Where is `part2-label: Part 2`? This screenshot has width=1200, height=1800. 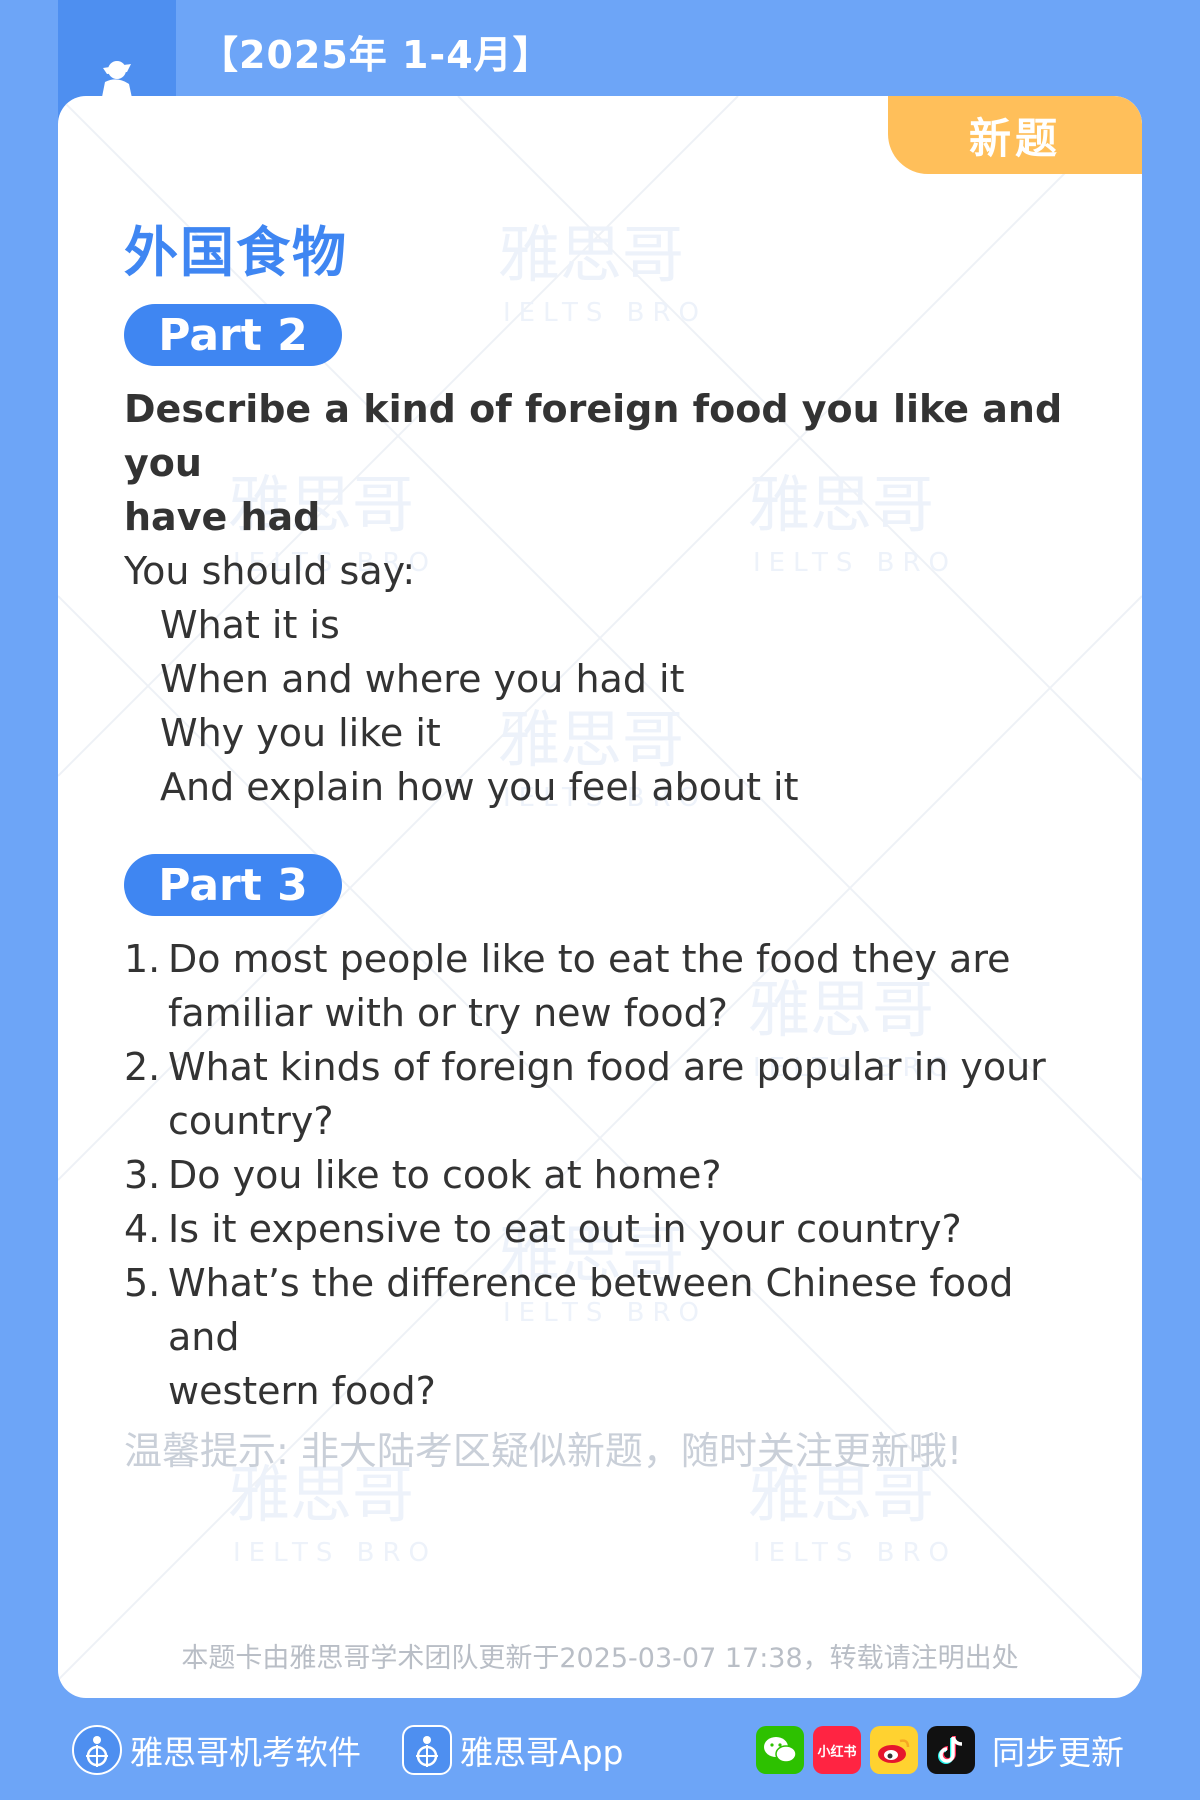
part2-label: Part 2 is located at coordinates (233, 335).